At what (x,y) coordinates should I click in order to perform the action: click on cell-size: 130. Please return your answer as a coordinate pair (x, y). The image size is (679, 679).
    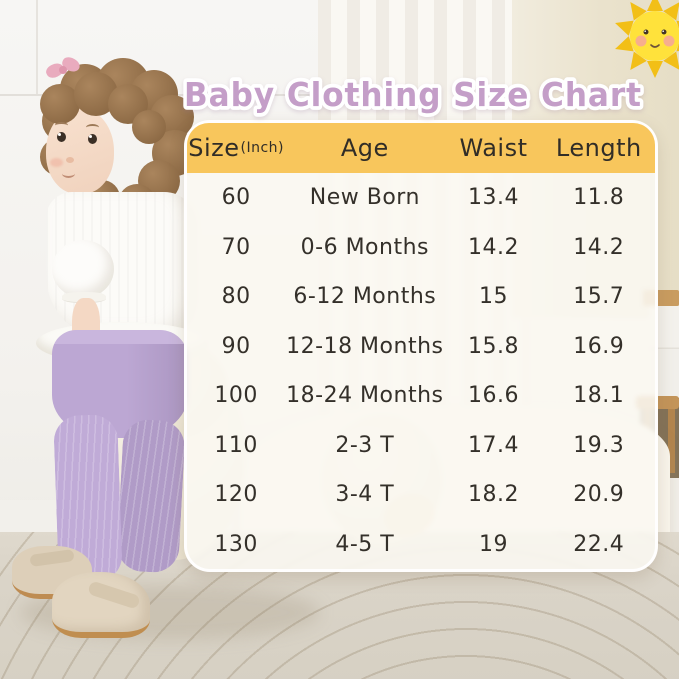
    Looking at the image, I should click on (236, 544).